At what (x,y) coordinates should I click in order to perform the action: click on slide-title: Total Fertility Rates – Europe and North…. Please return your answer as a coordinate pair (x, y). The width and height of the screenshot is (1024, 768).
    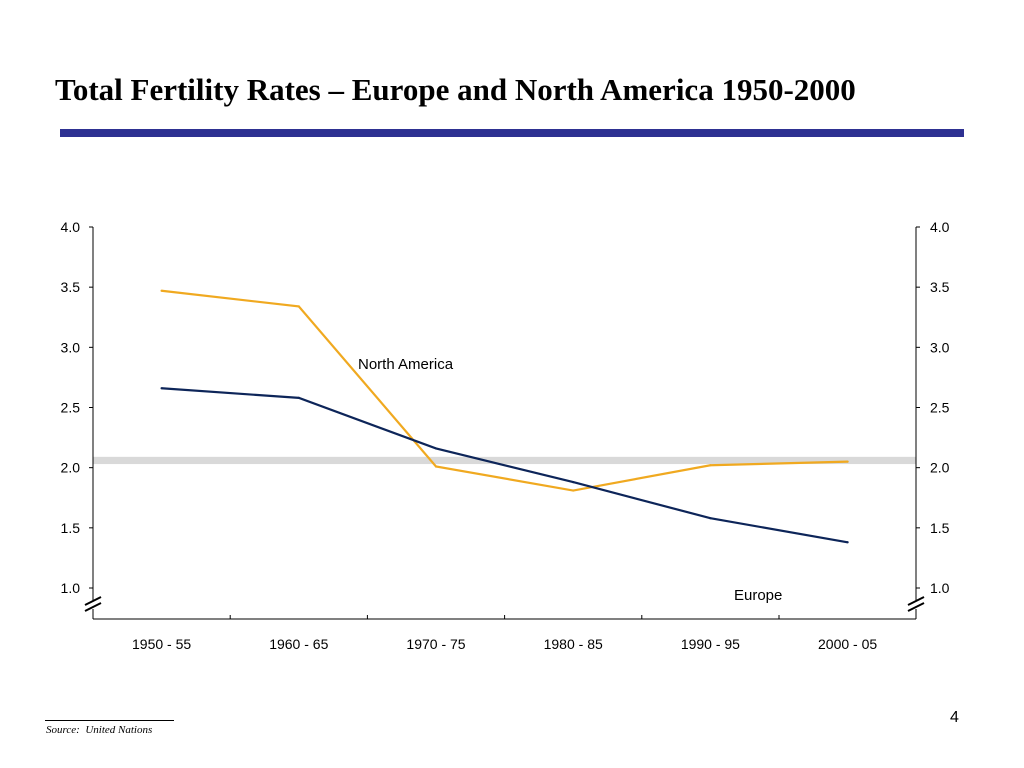
    Looking at the image, I should click on (455, 89).